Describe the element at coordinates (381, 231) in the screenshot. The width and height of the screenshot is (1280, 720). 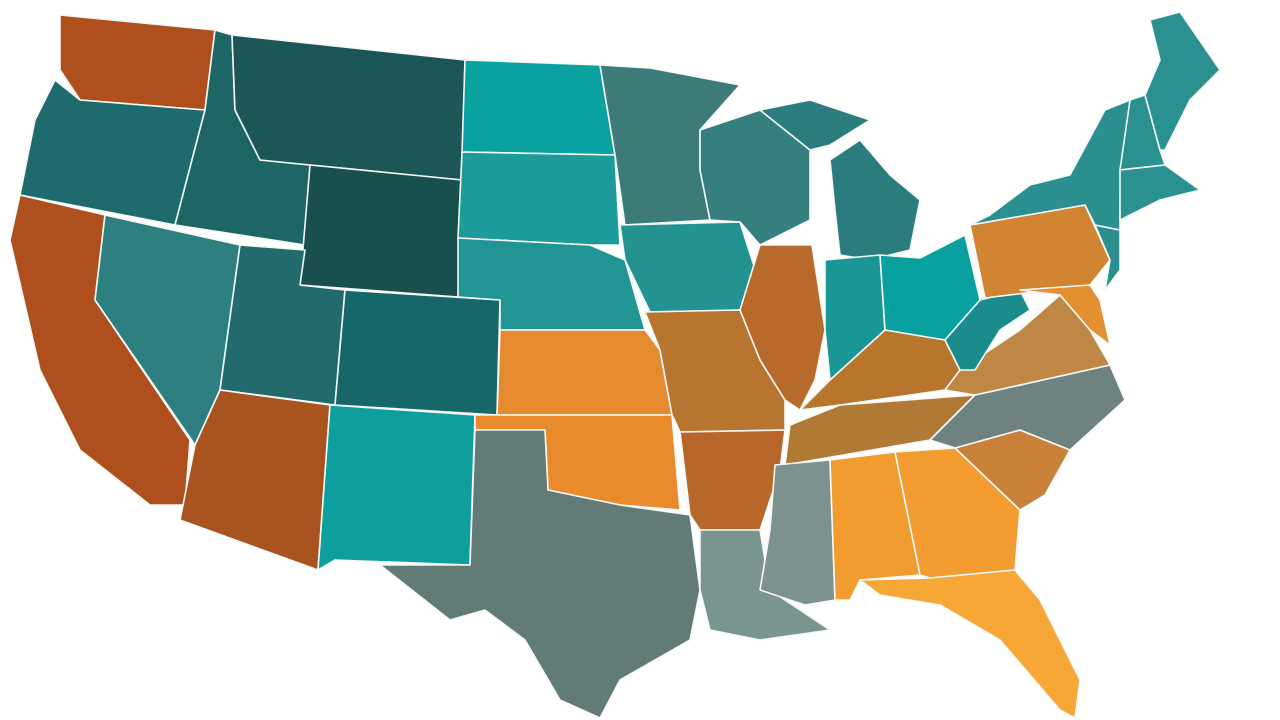
I see `wyoming` at that location.